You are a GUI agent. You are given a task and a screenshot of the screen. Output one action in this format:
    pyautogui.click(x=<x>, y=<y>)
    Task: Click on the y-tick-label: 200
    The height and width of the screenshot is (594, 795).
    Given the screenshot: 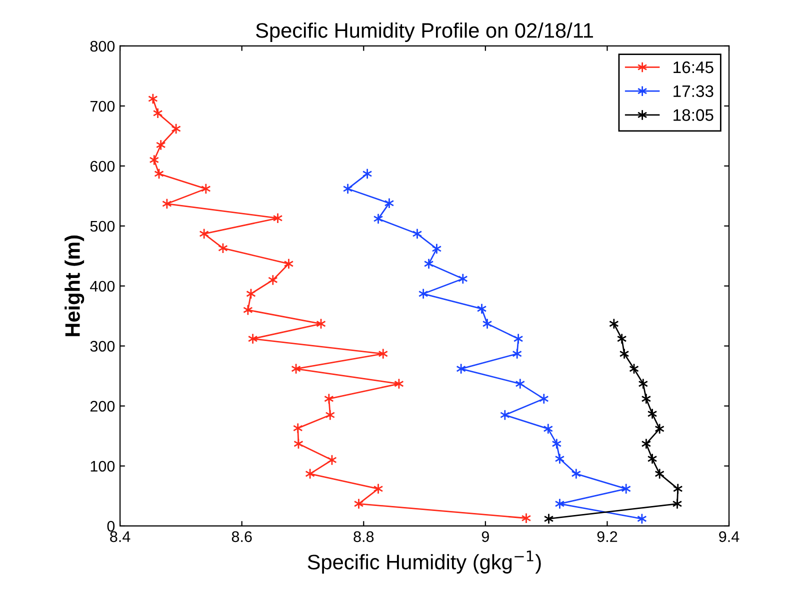 What is the action you would take?
    pyautogui.click(x=102, y=406)
    